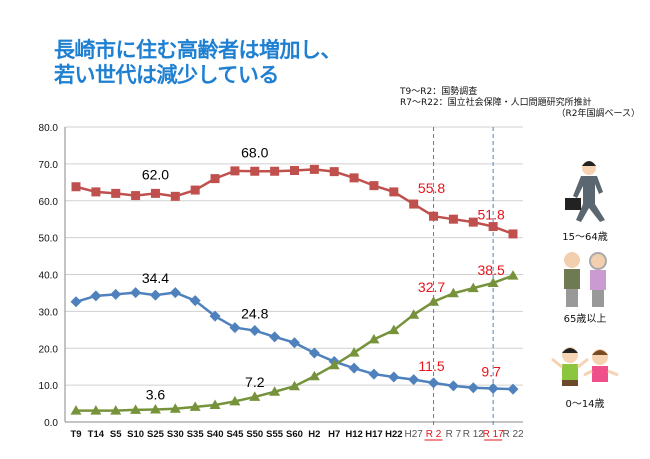  I want to click on y-tick-label: 0.0, so click(51, 423).